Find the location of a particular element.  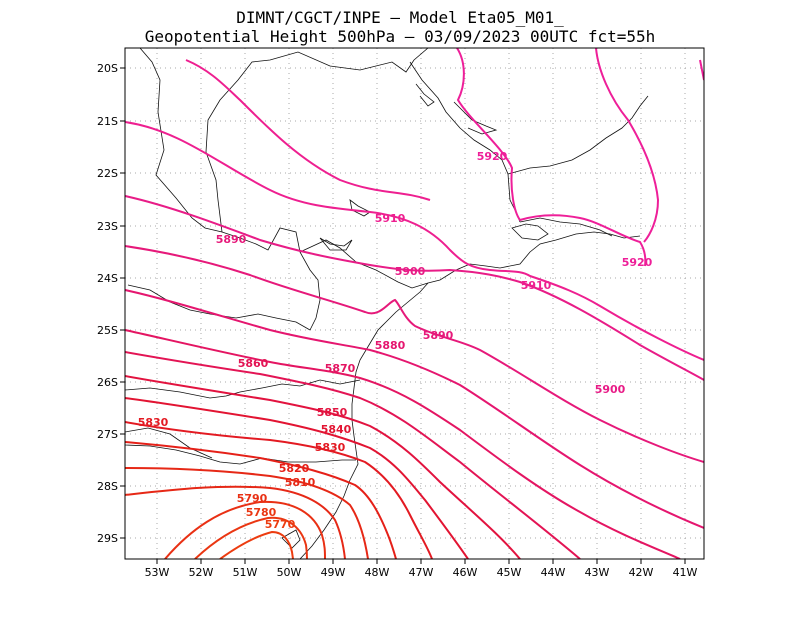

lat-tick-label: 24S is located at coordinates (107, 278).